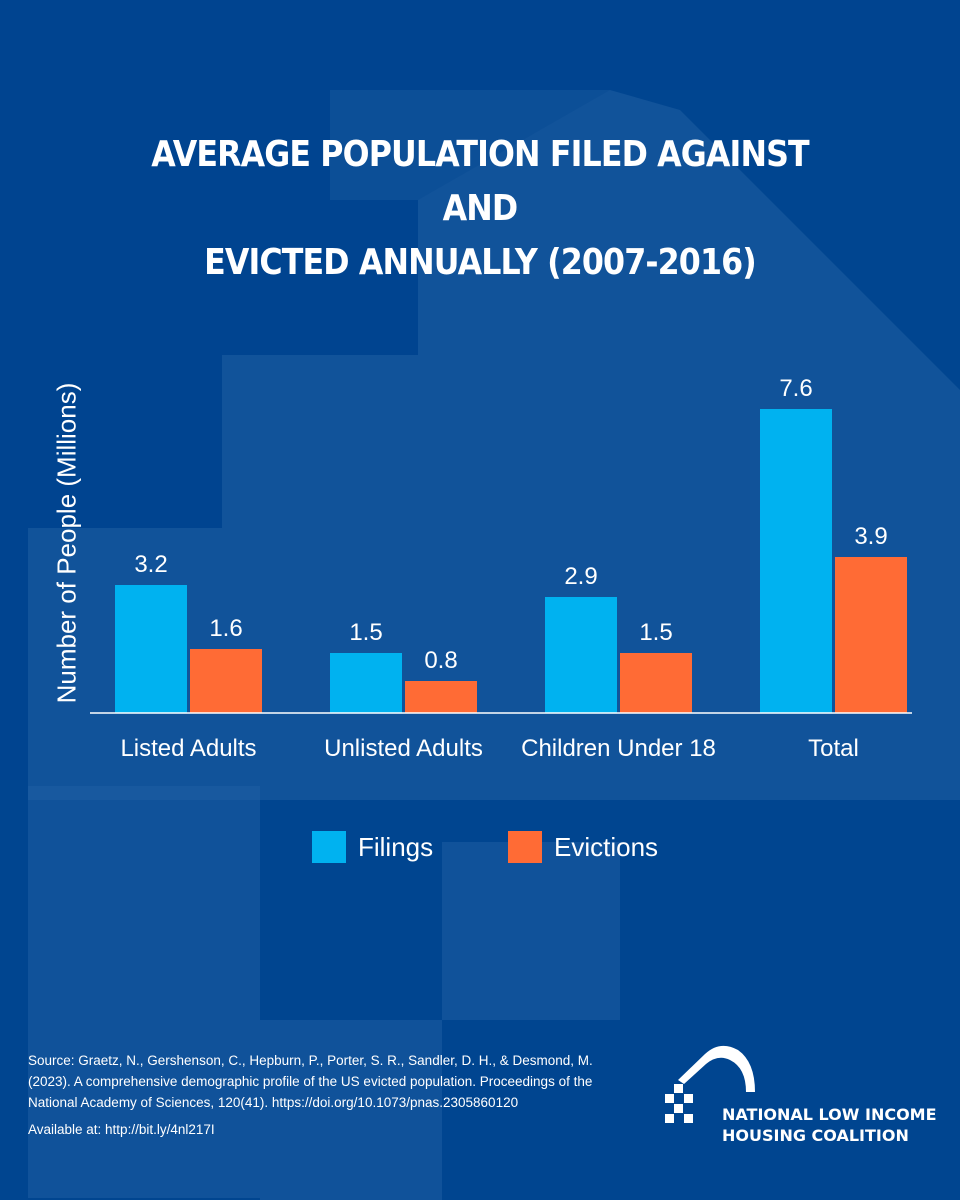 The image size is (960, 1200). I want to click on x-tick-label-total: Total, so click(833, 748).